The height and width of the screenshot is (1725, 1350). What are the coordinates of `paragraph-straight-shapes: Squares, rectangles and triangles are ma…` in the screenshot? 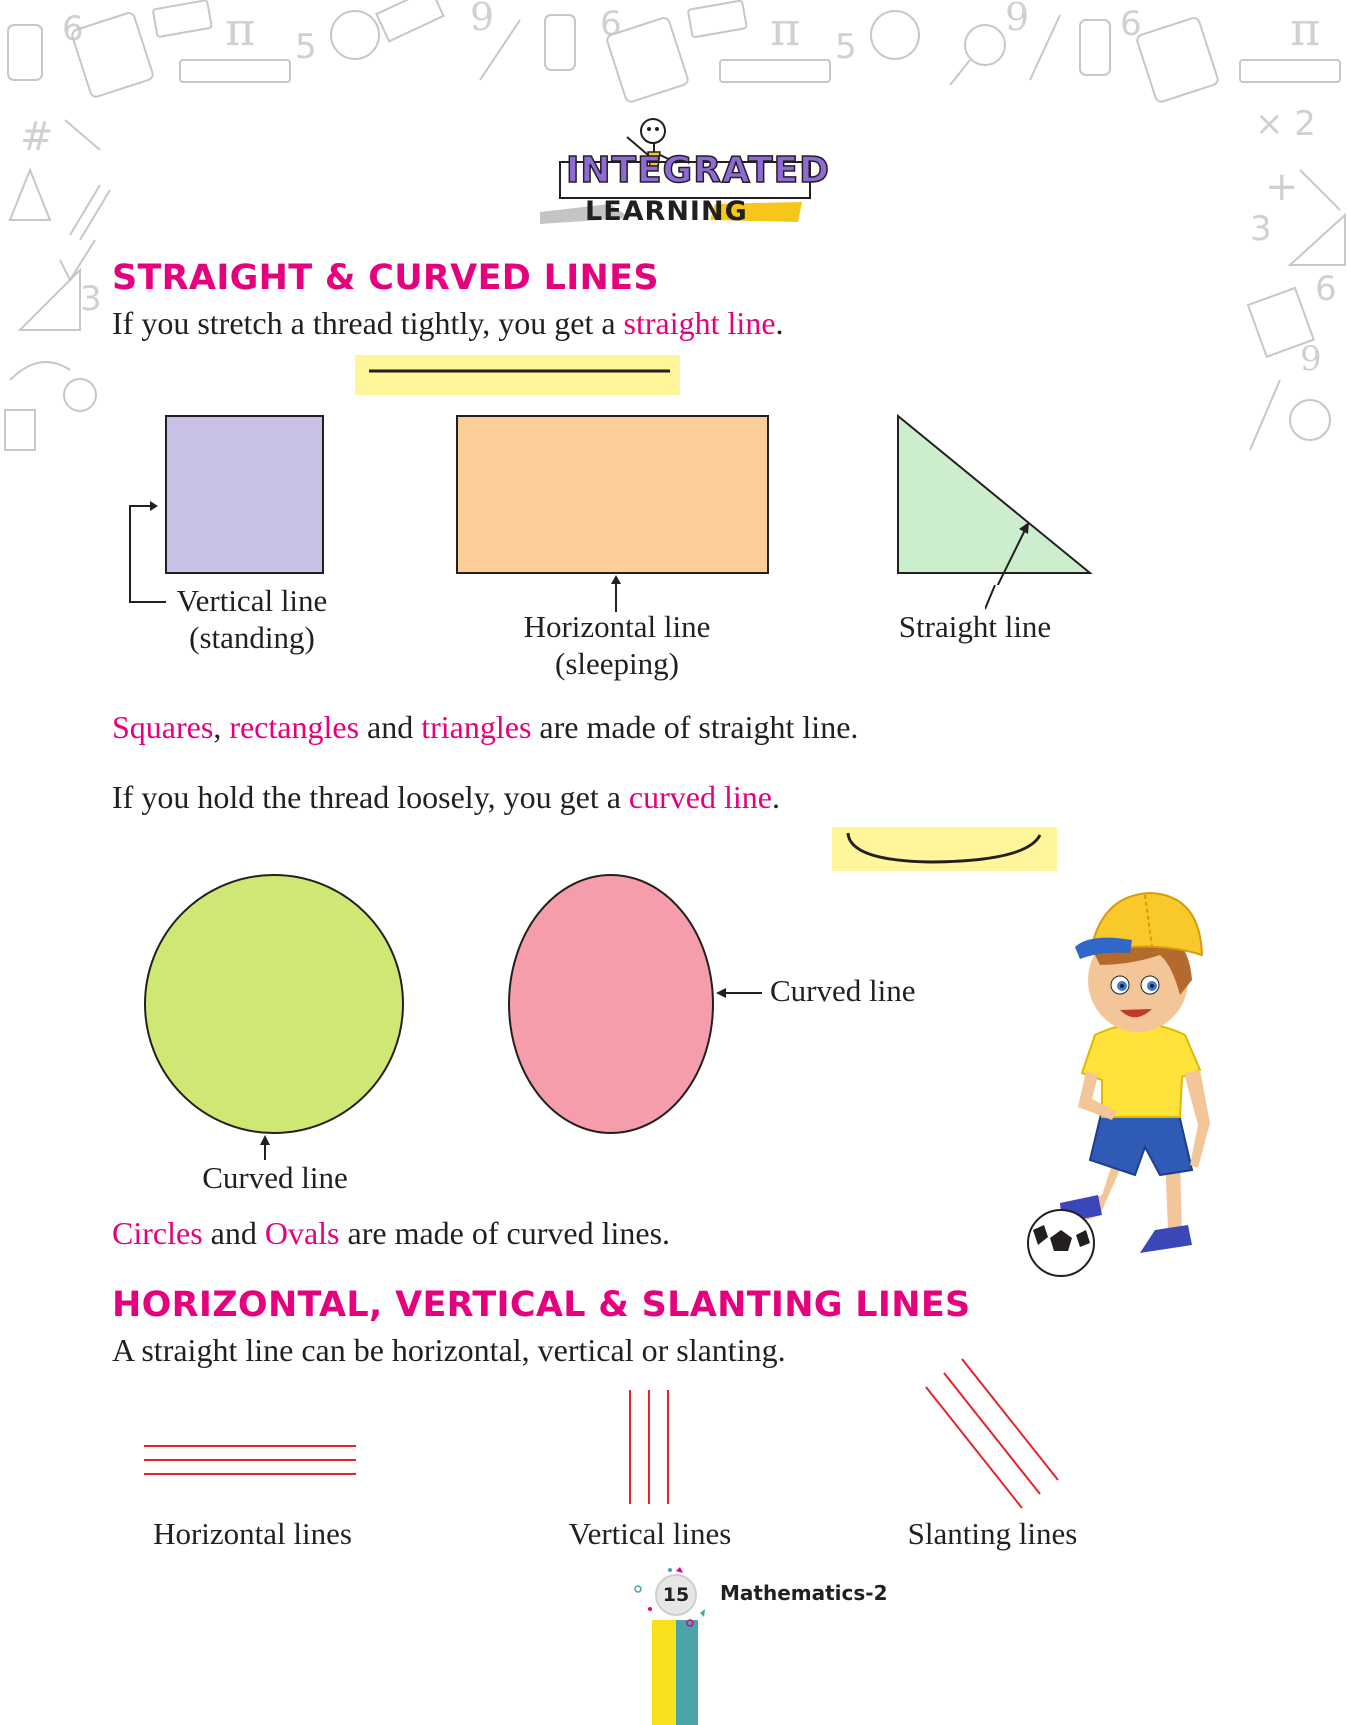 It's located at (485, 727).